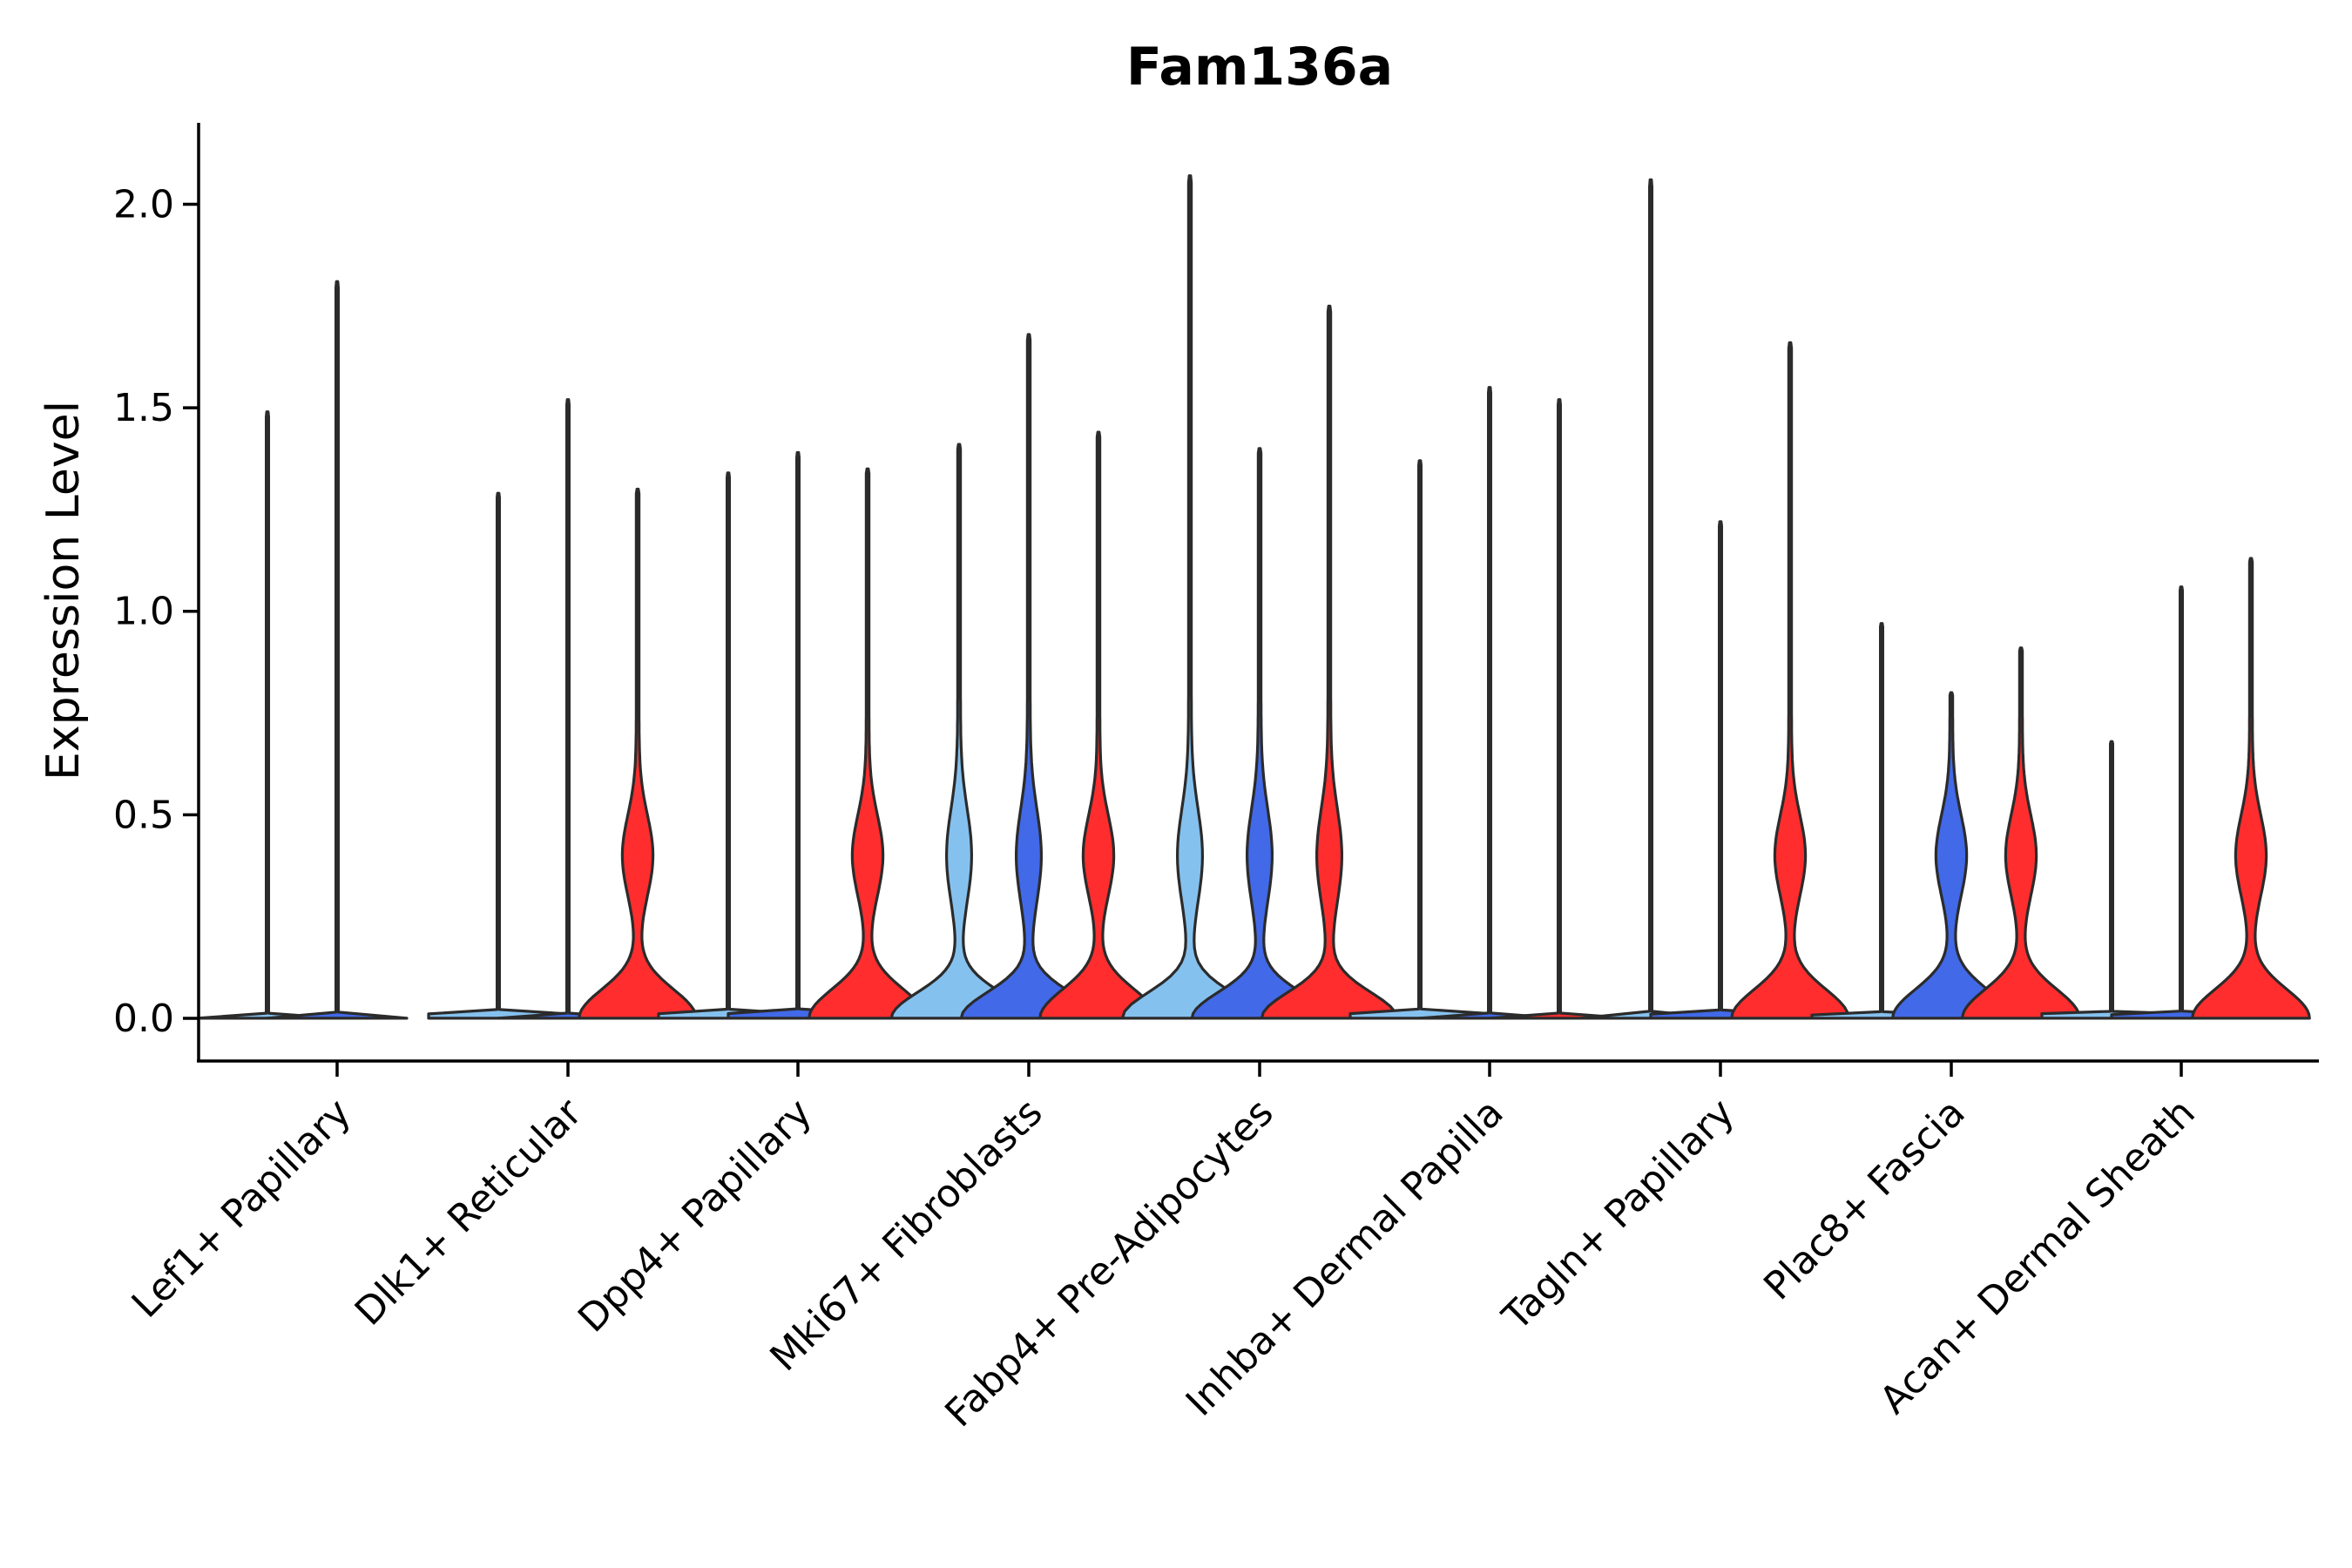 The width and height of the screenshot is (2352, 1568). I want to click on y-tick-label: 0.0, so click(143, 1019).